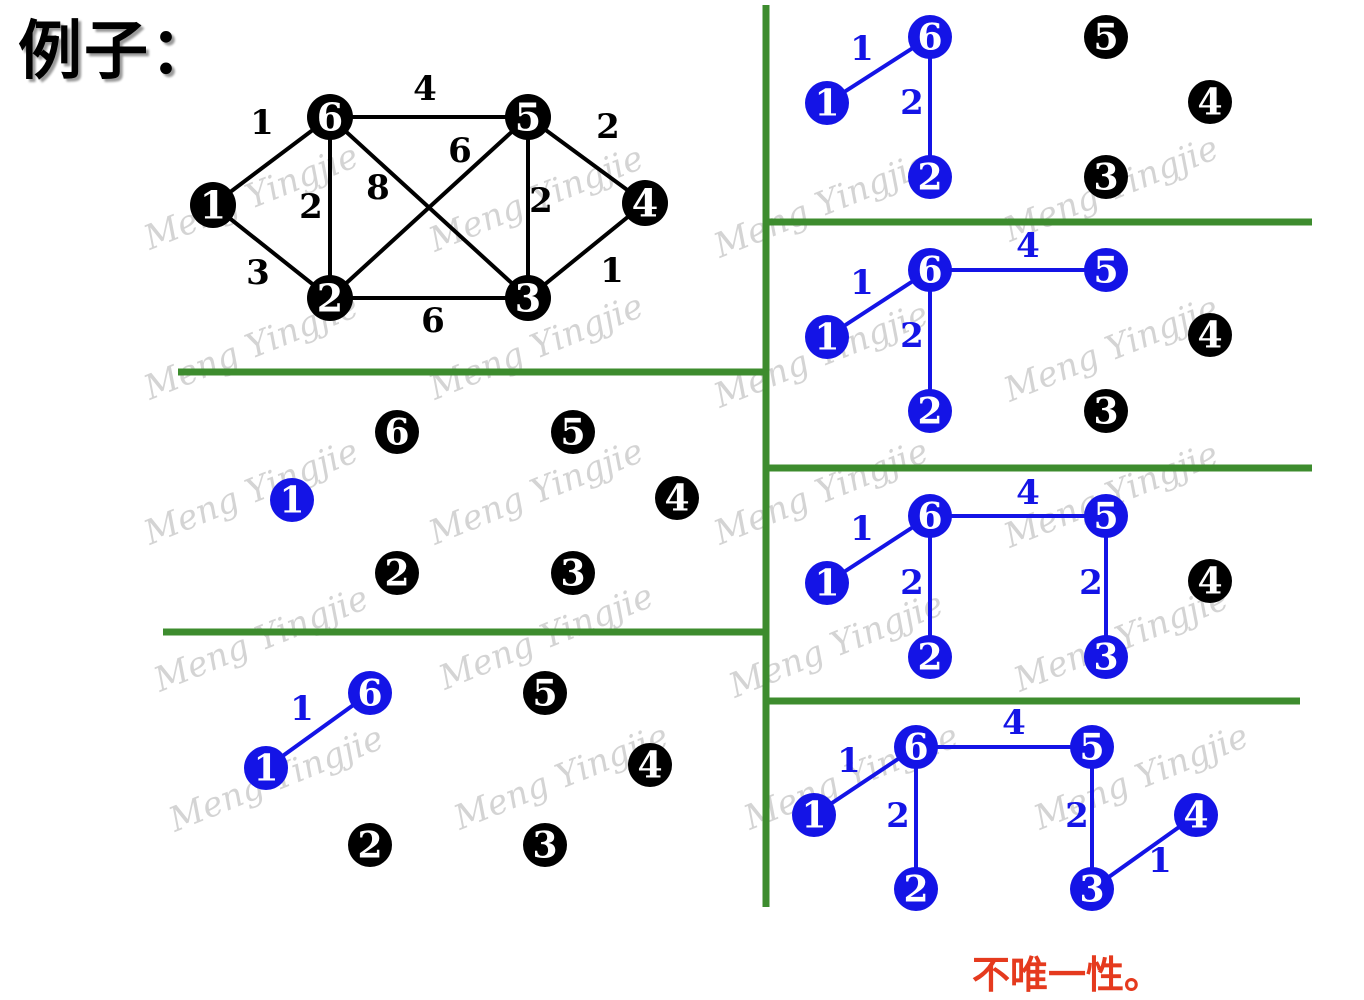 This screenshot has width=1364, height=1000. Describe the element at coordinates (117, 52) in the screenshot. I see `slide-title: 例子：` at that location.